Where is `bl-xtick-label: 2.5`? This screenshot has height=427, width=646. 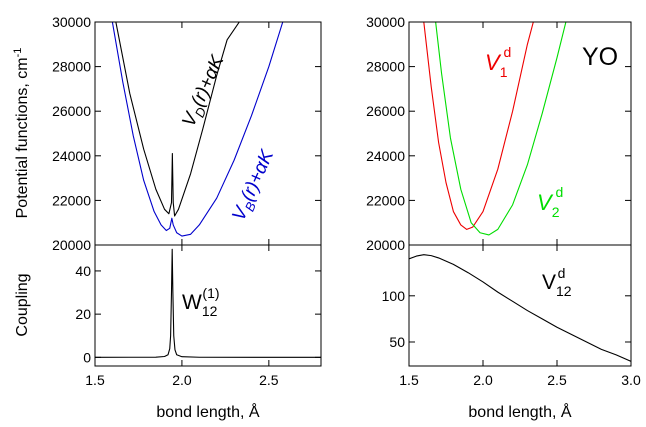
bl-xtick-label: 2.5 is located at coordinates (269, 380).